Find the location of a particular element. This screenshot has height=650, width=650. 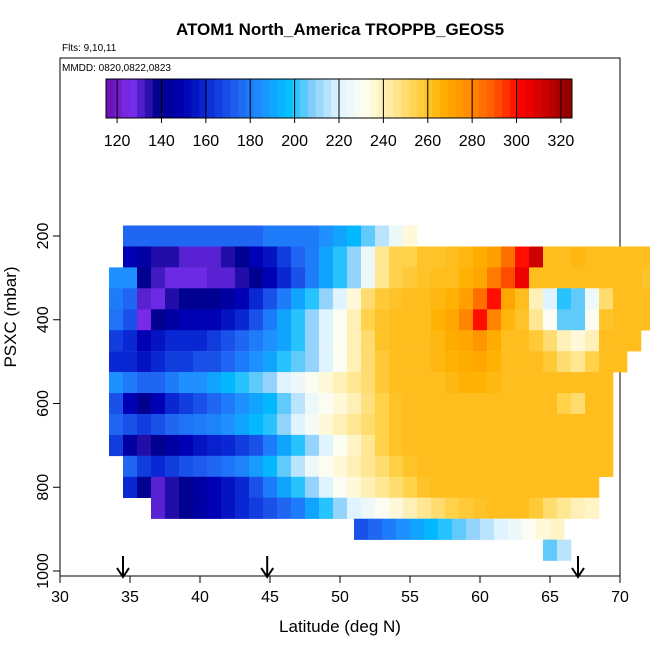

x-tick-label: 70 is located at coordinates (620, 597).